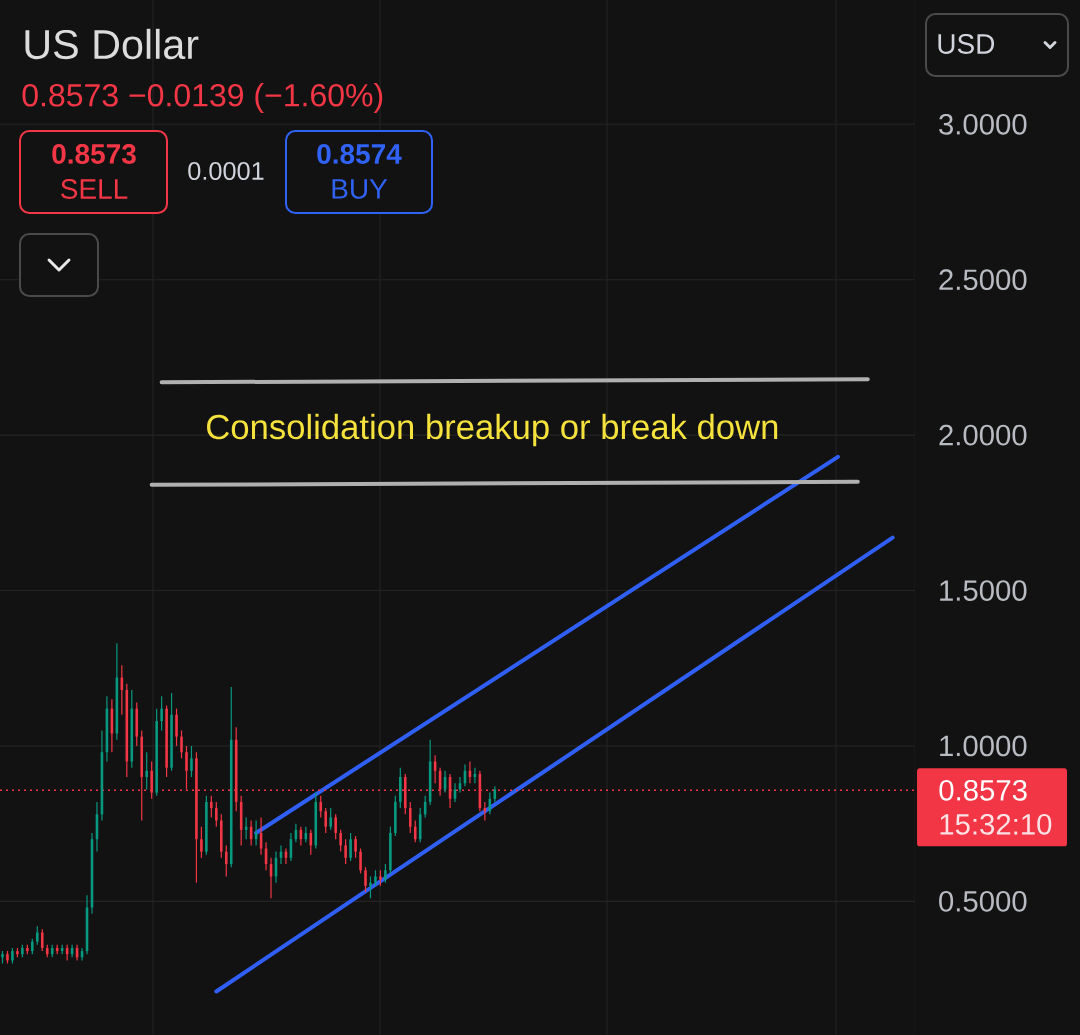  Describe the element at coordinates (983, 790) in the screenshot. I see `ref-line-label: 0.8573` at that location.